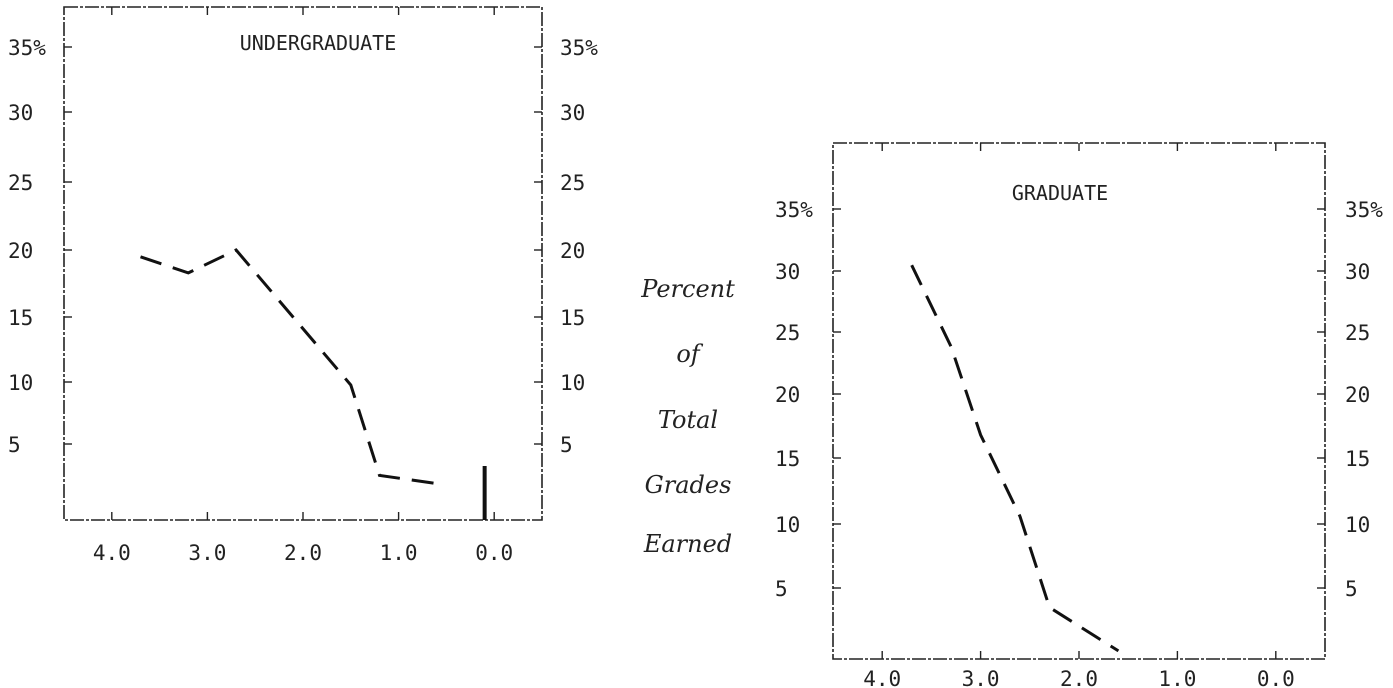  I want to click on side-label-line: of, so click(689, 354).